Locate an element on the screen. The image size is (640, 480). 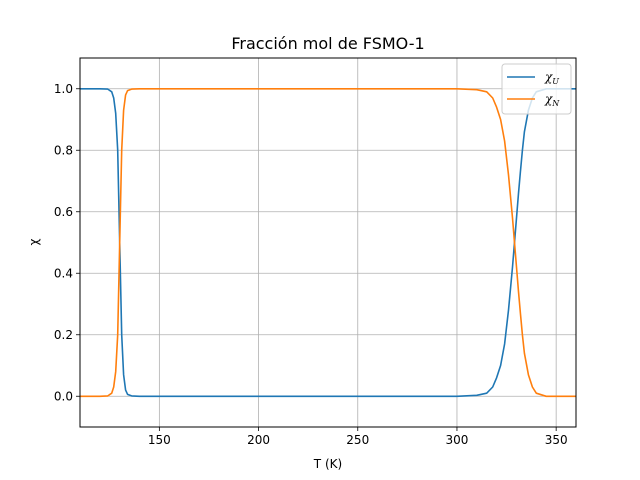
y-tick-label: 0.0 is located at coordinates (63, 396).